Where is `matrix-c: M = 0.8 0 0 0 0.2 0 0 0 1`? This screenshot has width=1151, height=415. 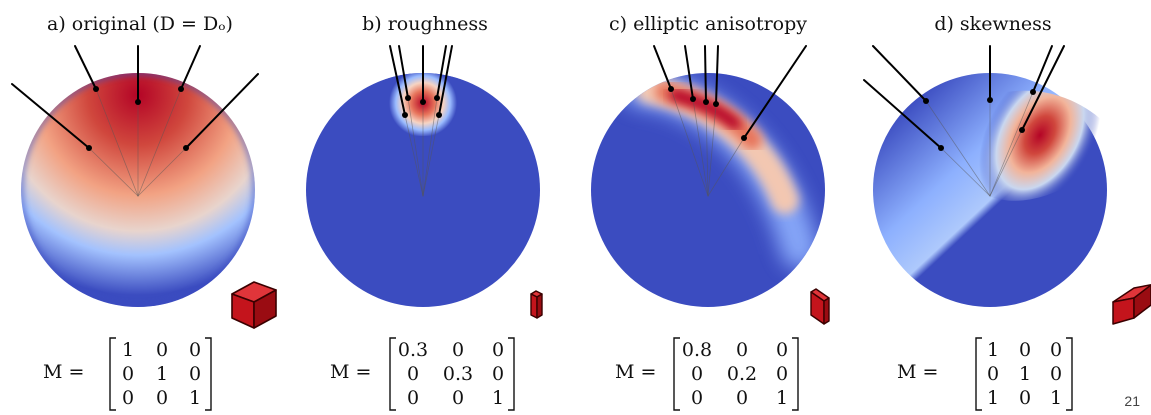
matrix-c: M = 0.8 0 0 0 0.2 0 0 0 1 is located at coordinates (707, 374).